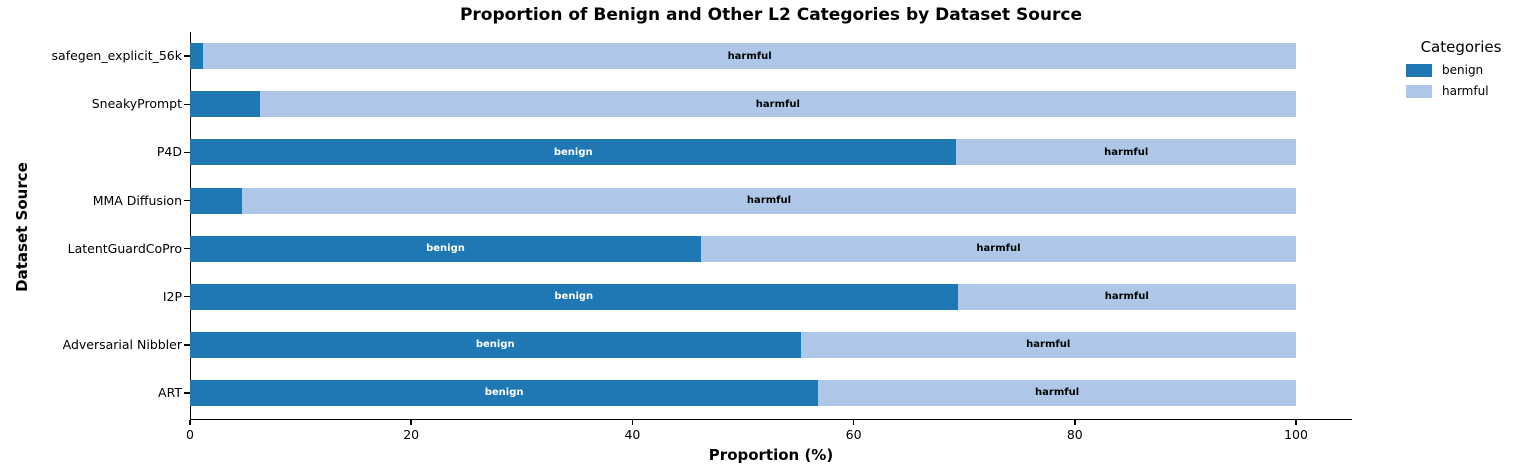  What do you see at coordinates (172, 296) in the screenshot?
I see `y-tick-label: I2P` at bounding box center [172, 296].